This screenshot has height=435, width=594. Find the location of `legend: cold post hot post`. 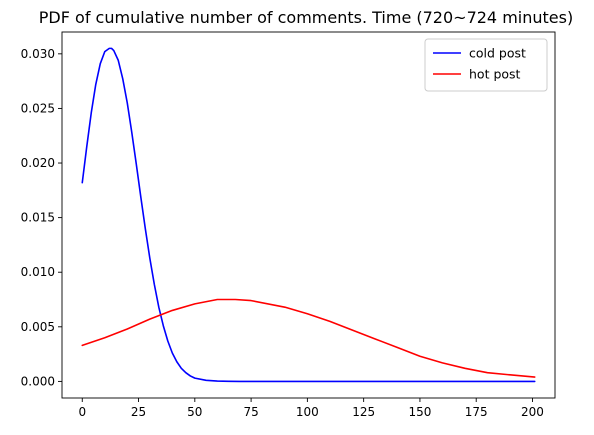

legend: cold post hot post is located at coordinates (486, 65).